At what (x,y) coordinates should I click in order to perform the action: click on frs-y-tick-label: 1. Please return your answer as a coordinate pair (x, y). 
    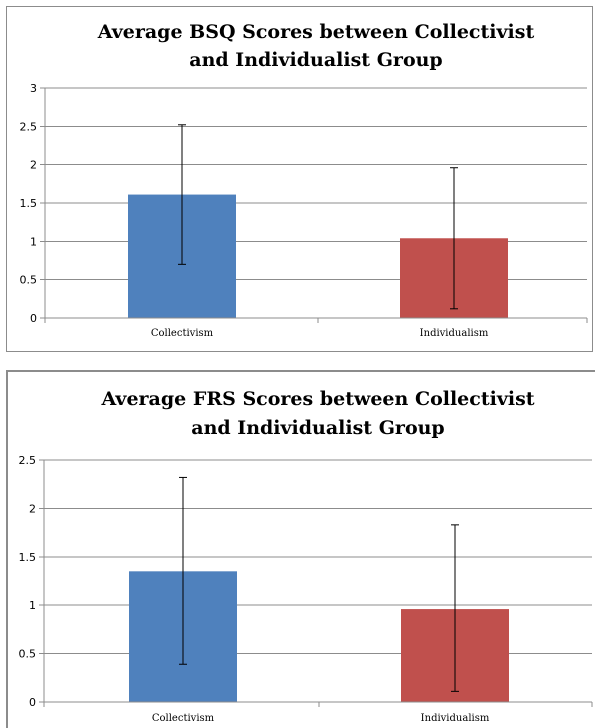
    Looking at the image, I should click on (32, 605).